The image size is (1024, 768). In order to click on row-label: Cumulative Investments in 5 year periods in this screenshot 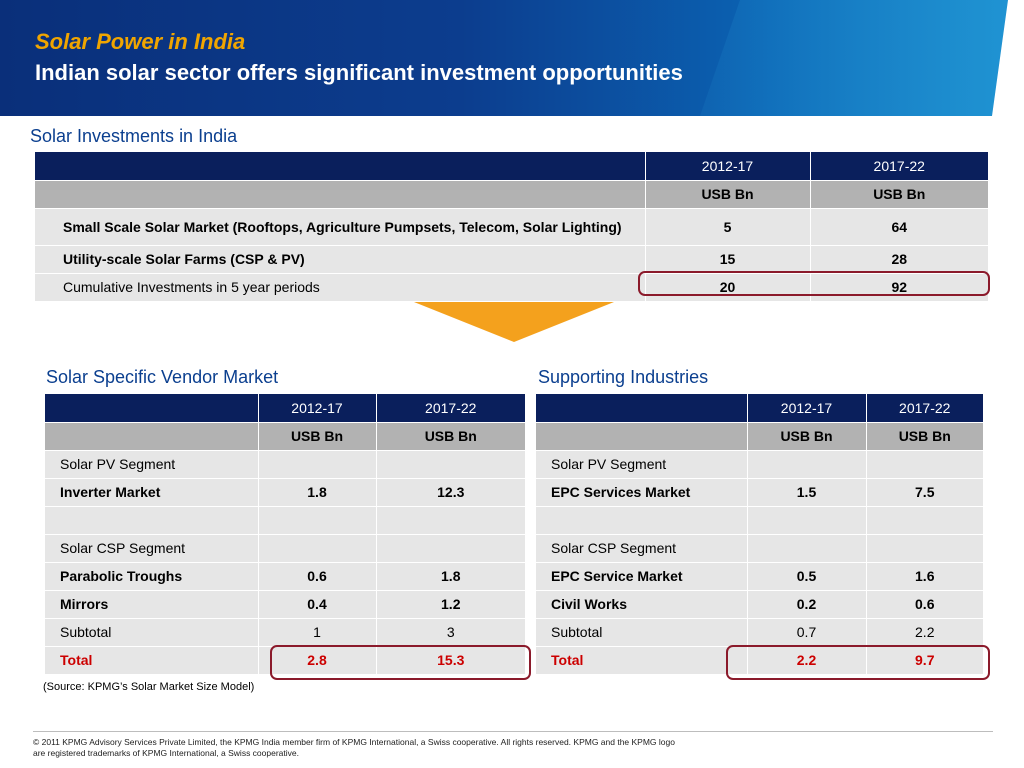, I will do `click(340, 287)`.